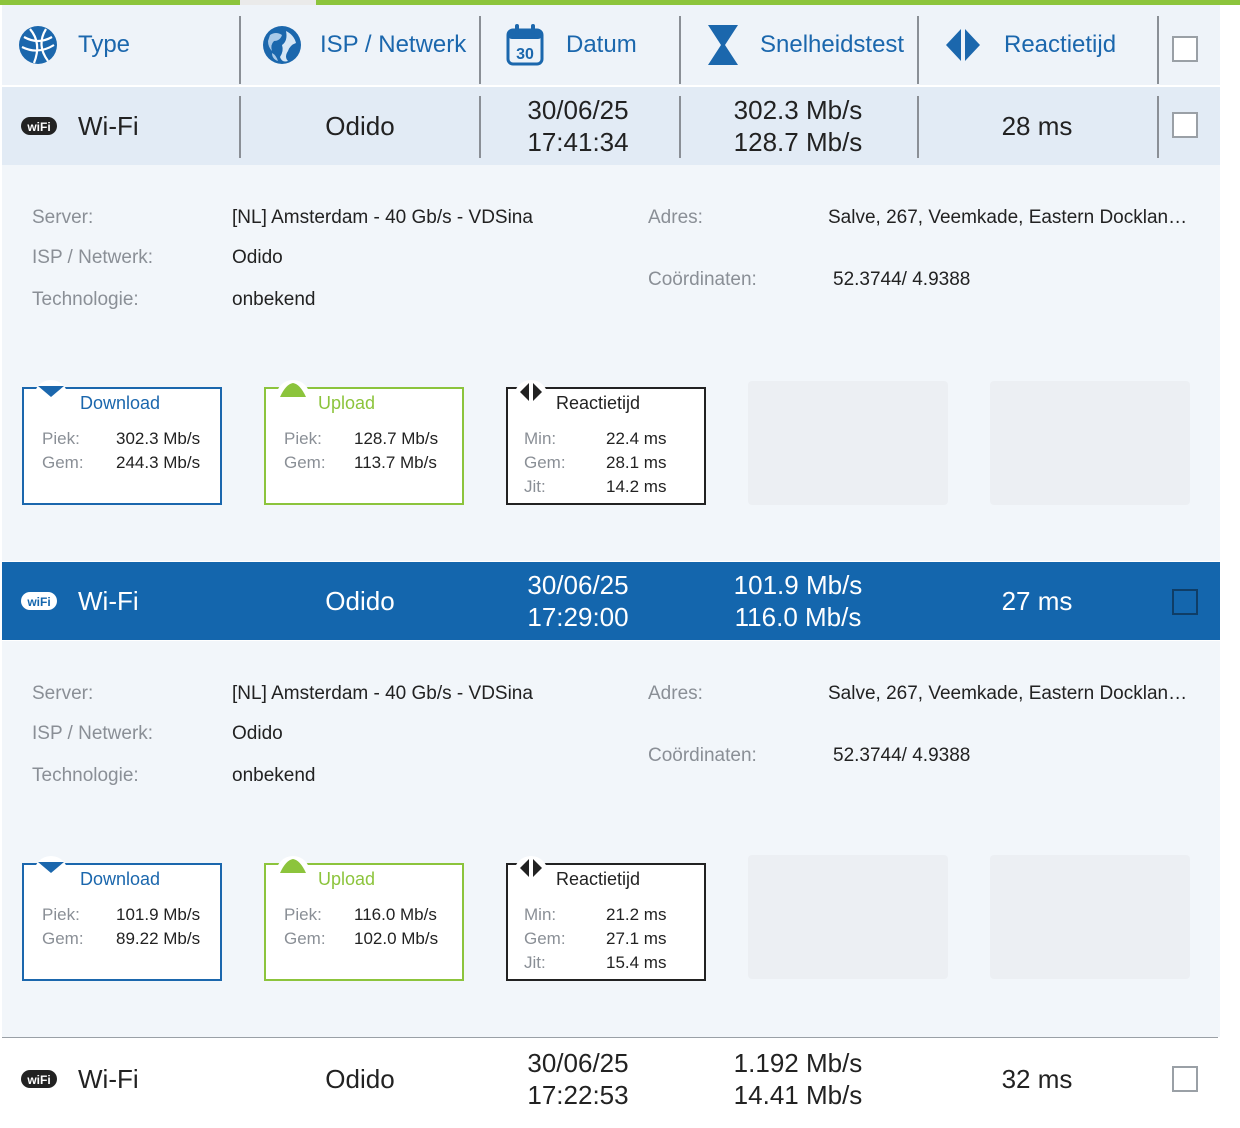  What do you see at coordinates (396, 438) in the screenshot?
I see `upload-peak-value: 128.7 Mb/s` at bounding box center [396, 438].